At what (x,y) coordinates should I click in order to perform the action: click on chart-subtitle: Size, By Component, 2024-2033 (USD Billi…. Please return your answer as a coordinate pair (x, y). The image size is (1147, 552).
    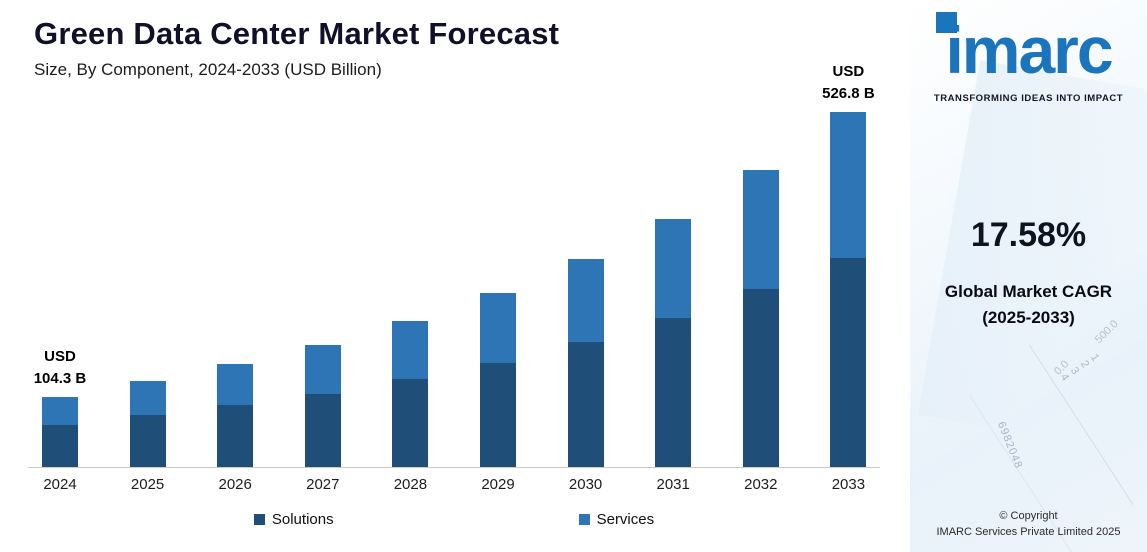
    Looking at the image, I should click on (208, 69).